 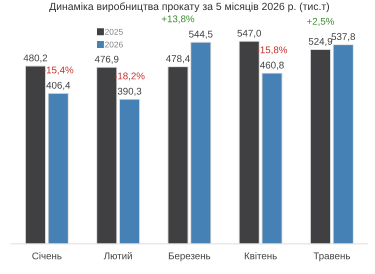 What do you see at coordinates (36, 58) in the screenshot?
I see `data-label: 480,2` at bounding box center [36, 58].